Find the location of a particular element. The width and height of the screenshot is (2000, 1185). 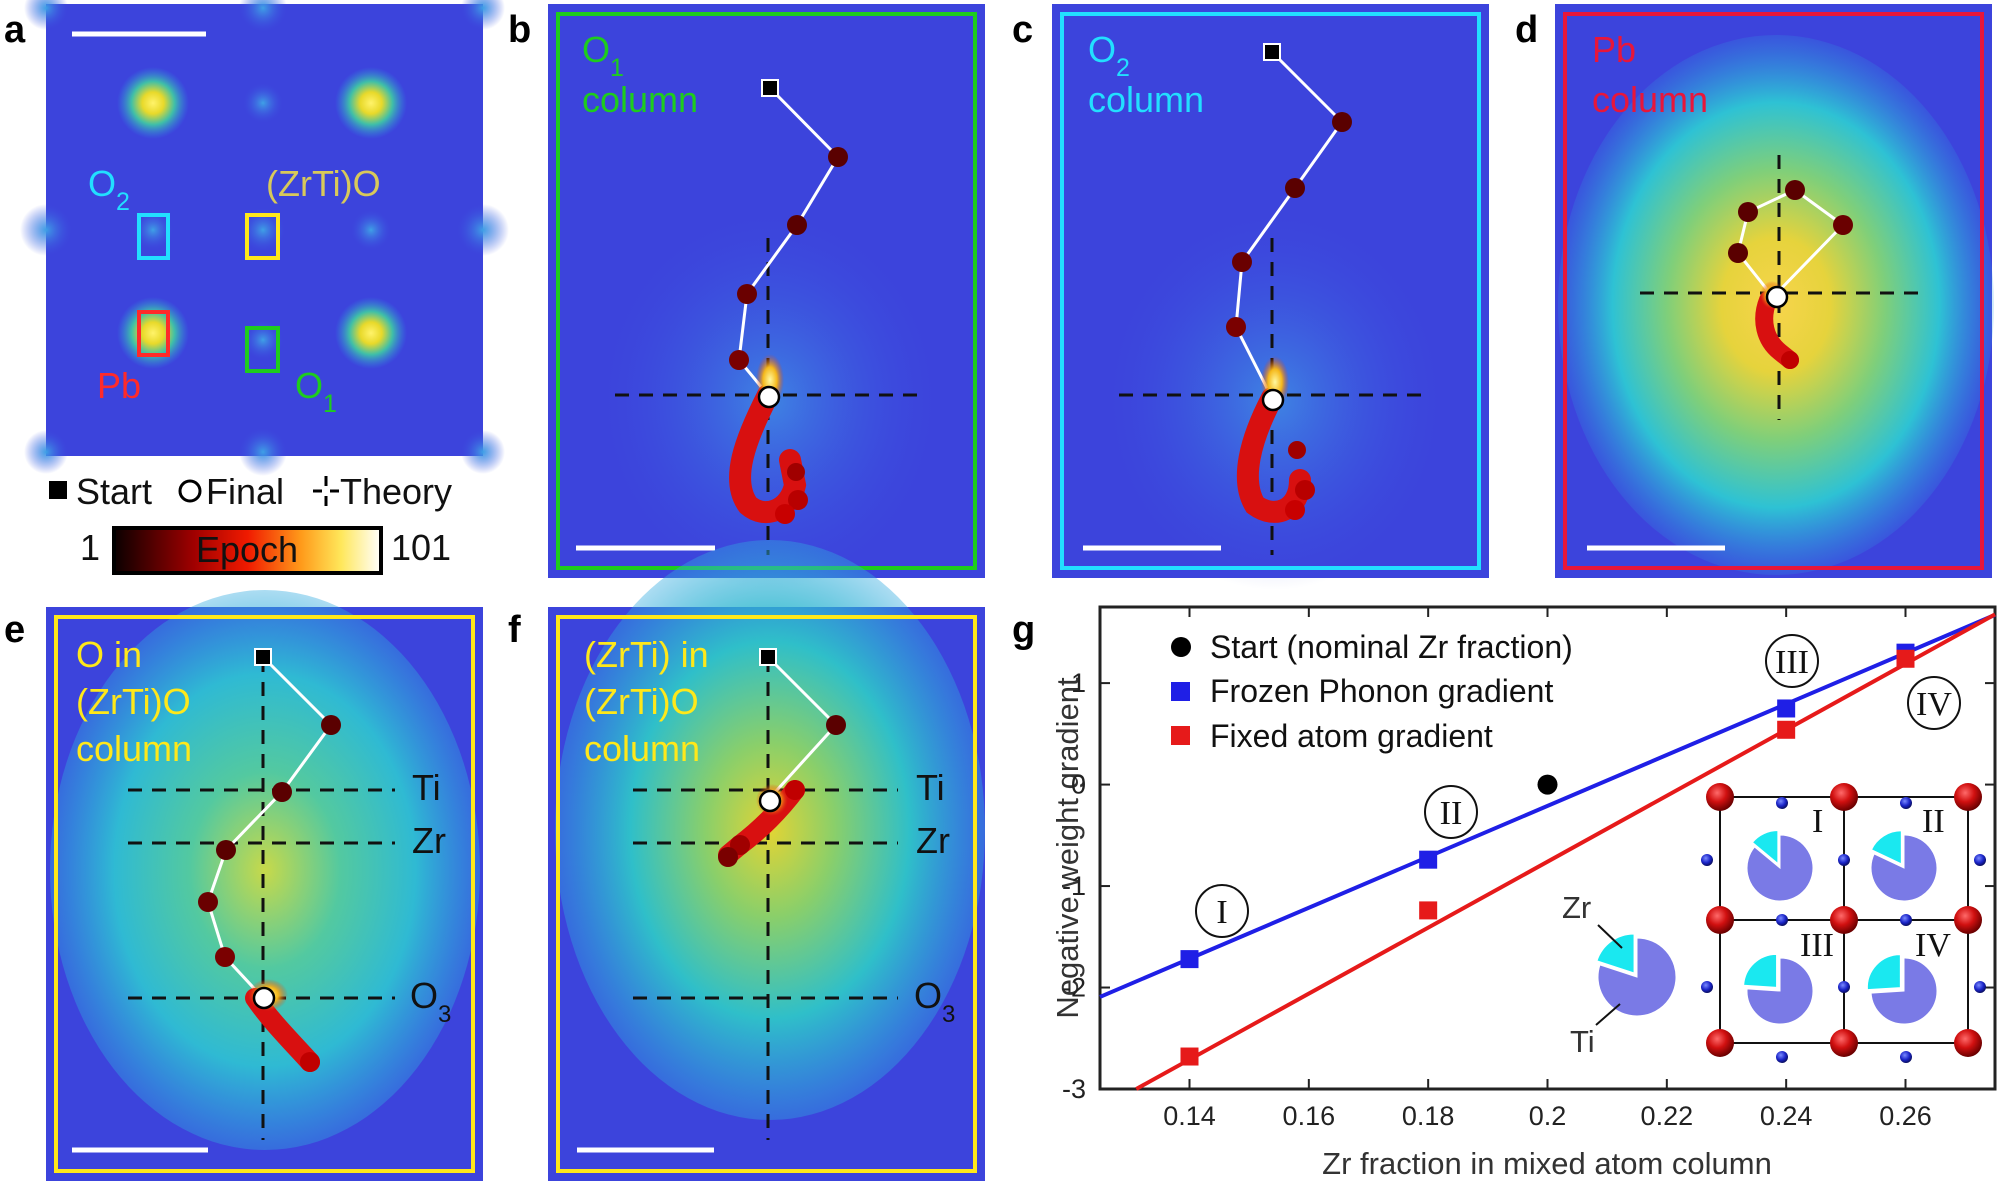

inset-cell-iii: III is located at coordinates (1817, 945).